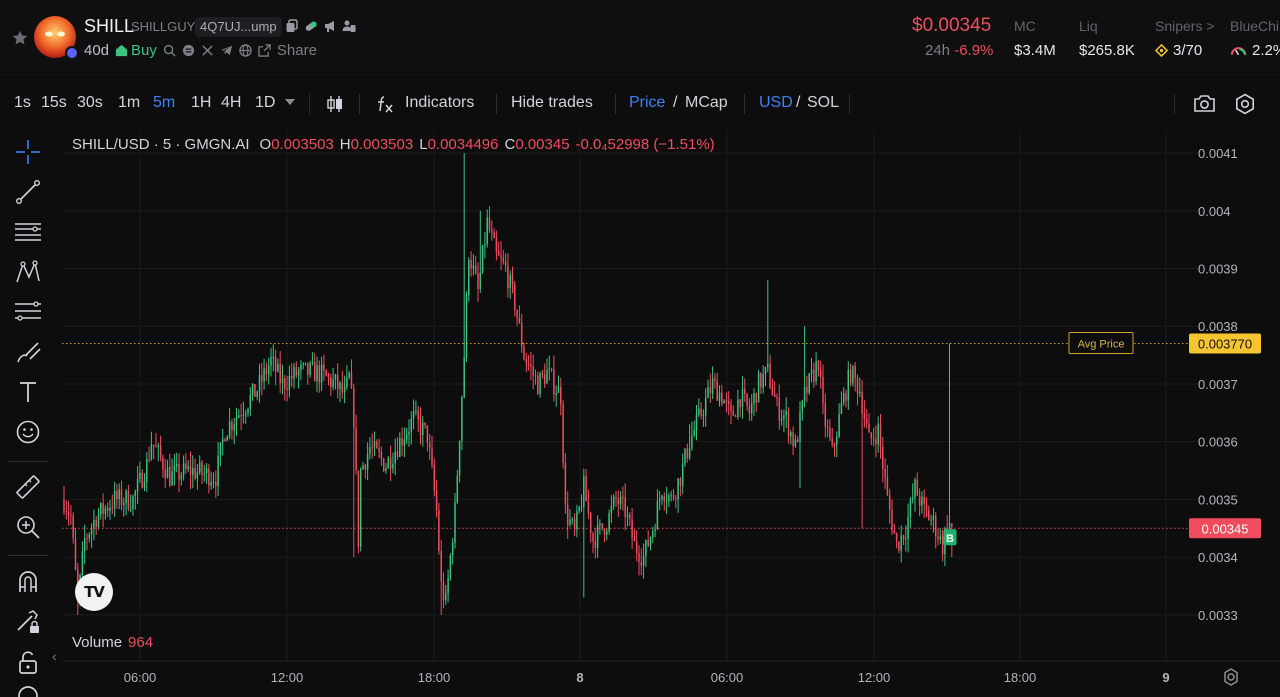  What do you see at coordinates (28, 432) in the screenshot?
I see `emoji-tool` at bounding box center [28, 432].